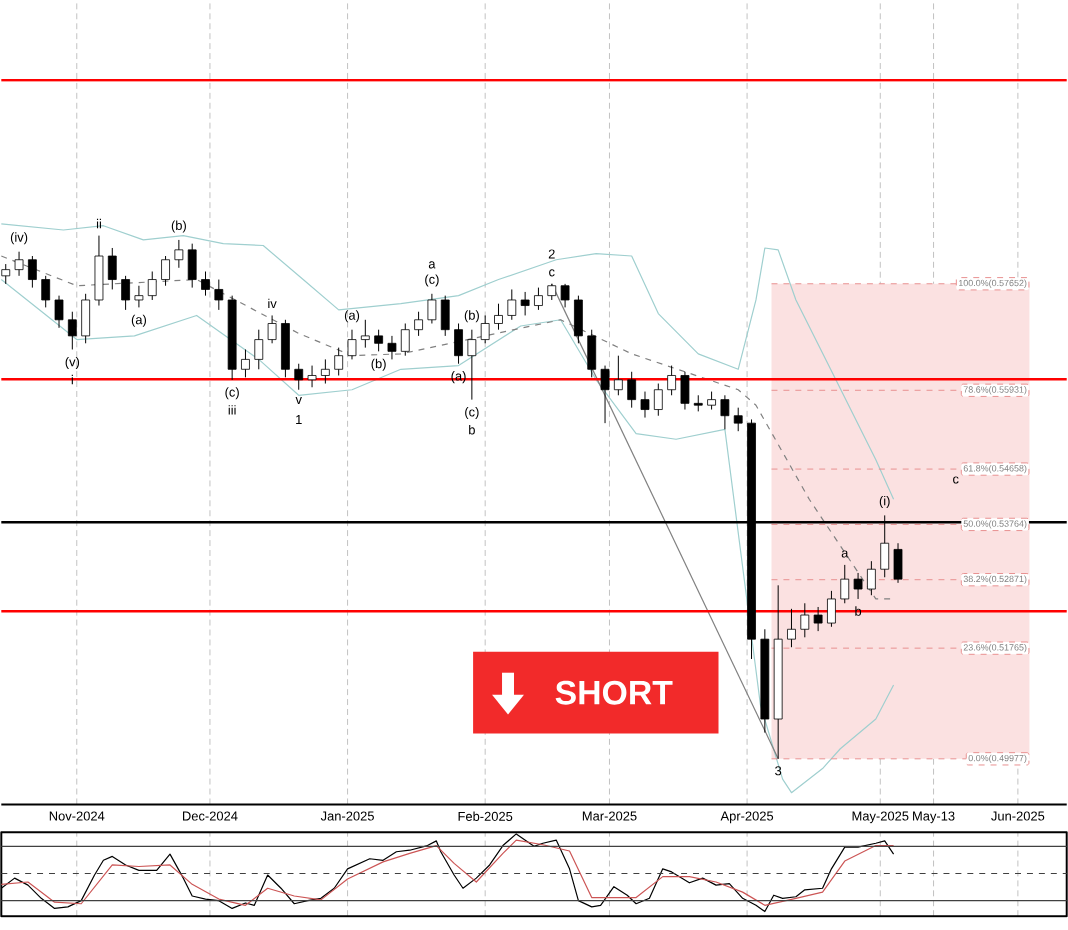 This screenshot has width=1068, height=930. I want to click on annotation: SHORT, so click(614, 692).